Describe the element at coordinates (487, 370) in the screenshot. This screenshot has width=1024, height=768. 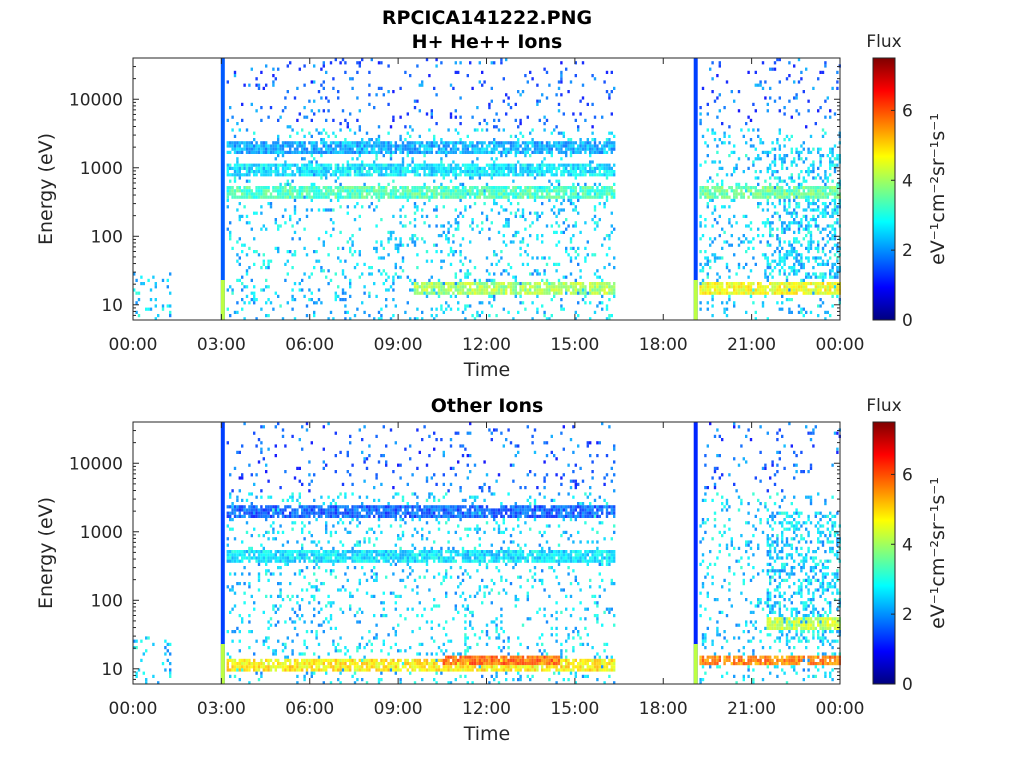
I see `panel1-xlabel: Time` at that location.